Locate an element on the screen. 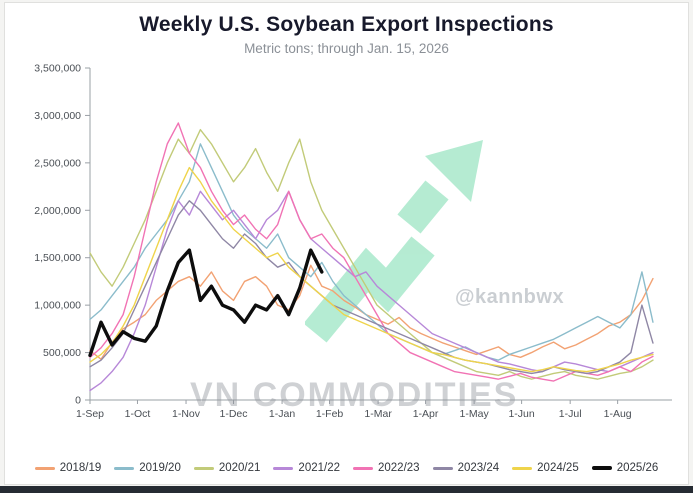  y-axis-tick-label: 3,500,000 is located at coordinates (57, 69).